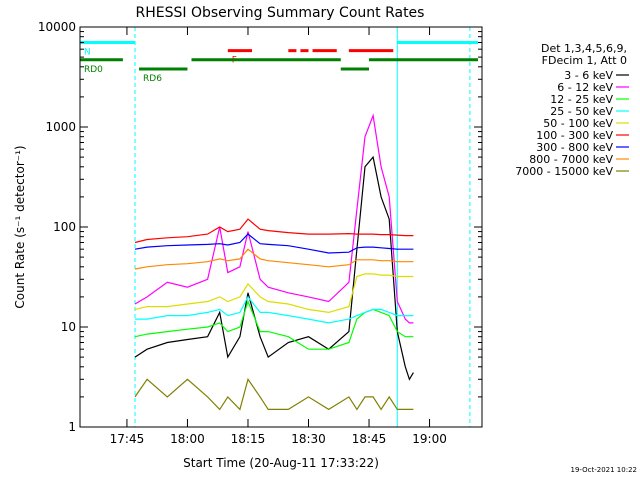  Describe the element at coordinates (581, 111) in the screenshot. I see `legend-entry-label: 25 - 50 keV` at that location.